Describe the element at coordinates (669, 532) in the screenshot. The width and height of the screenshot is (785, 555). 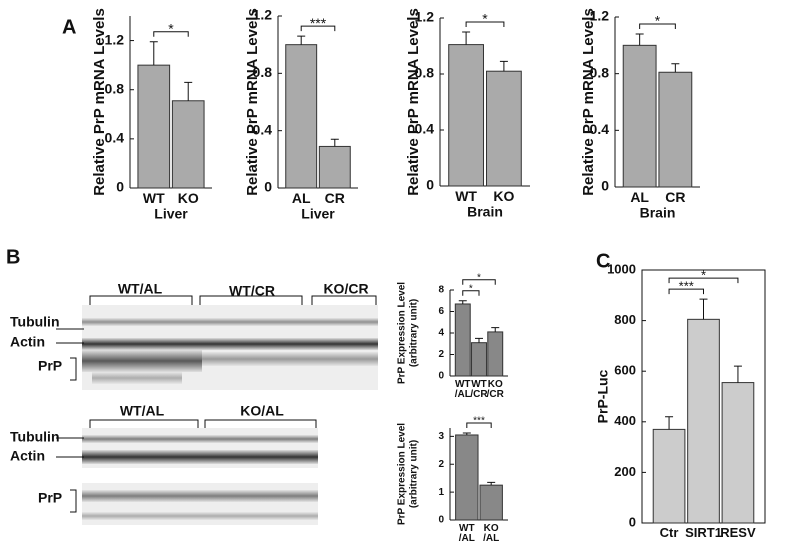
I see `x-tick-label: Ctr` at that location.